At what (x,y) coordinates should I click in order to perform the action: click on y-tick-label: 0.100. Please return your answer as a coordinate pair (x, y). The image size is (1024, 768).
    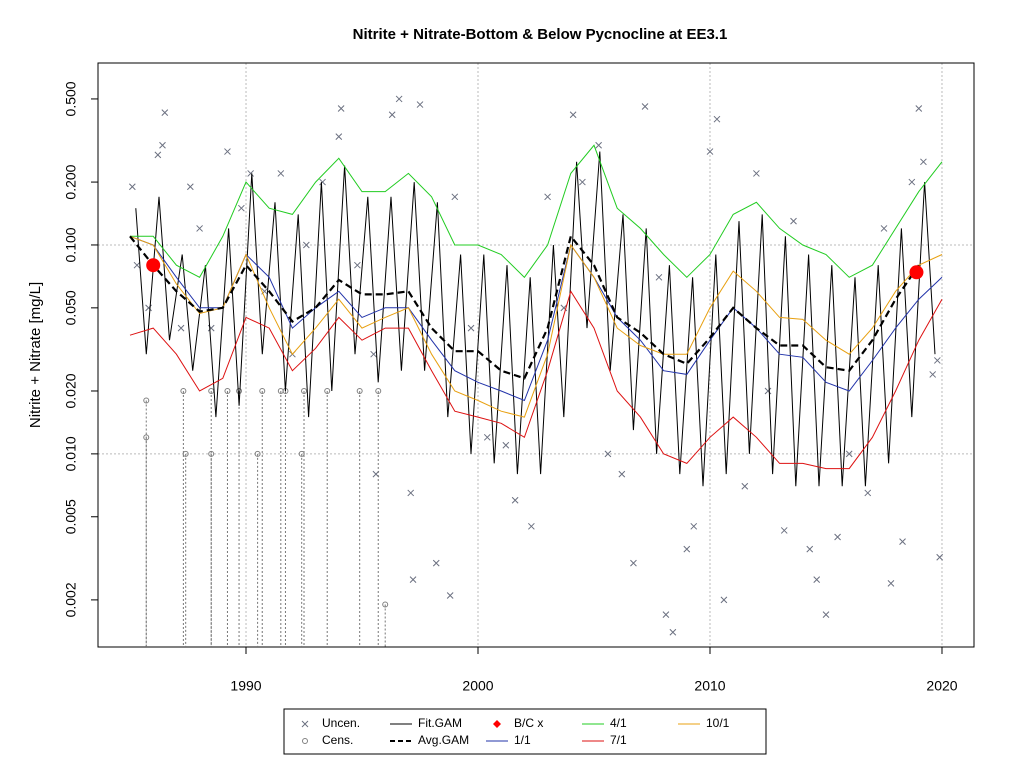
    Looking at the image, I should click on (71, 244).